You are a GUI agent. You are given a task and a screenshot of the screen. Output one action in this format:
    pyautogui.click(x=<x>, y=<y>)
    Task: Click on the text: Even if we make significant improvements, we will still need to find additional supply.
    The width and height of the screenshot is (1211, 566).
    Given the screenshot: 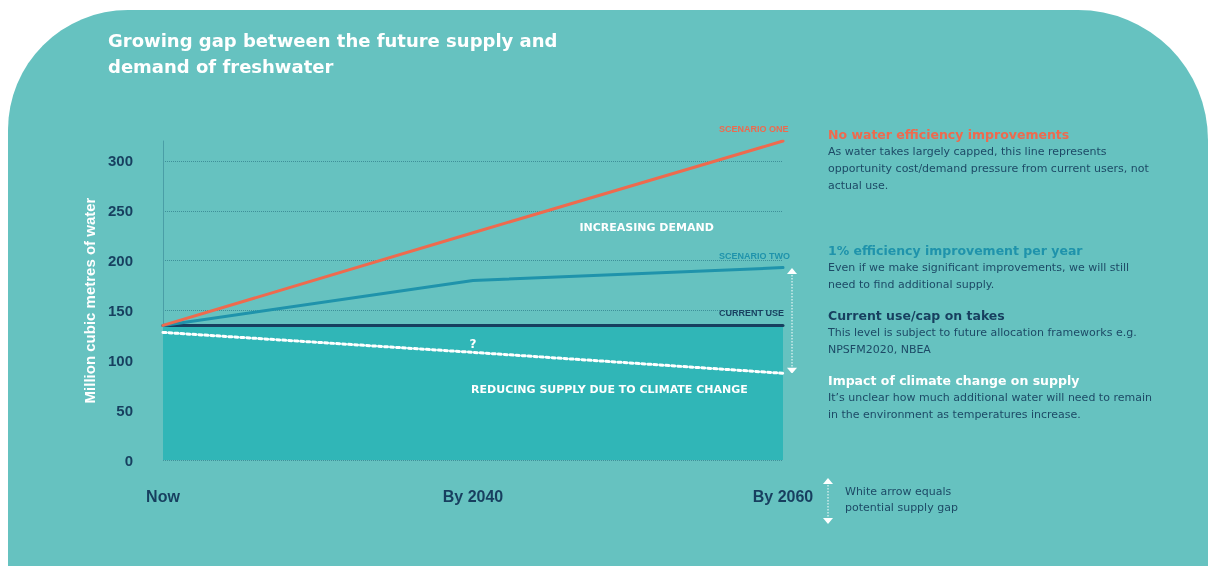 What is the action you would take?
    pyautogui.click(x=979, y=276)
    